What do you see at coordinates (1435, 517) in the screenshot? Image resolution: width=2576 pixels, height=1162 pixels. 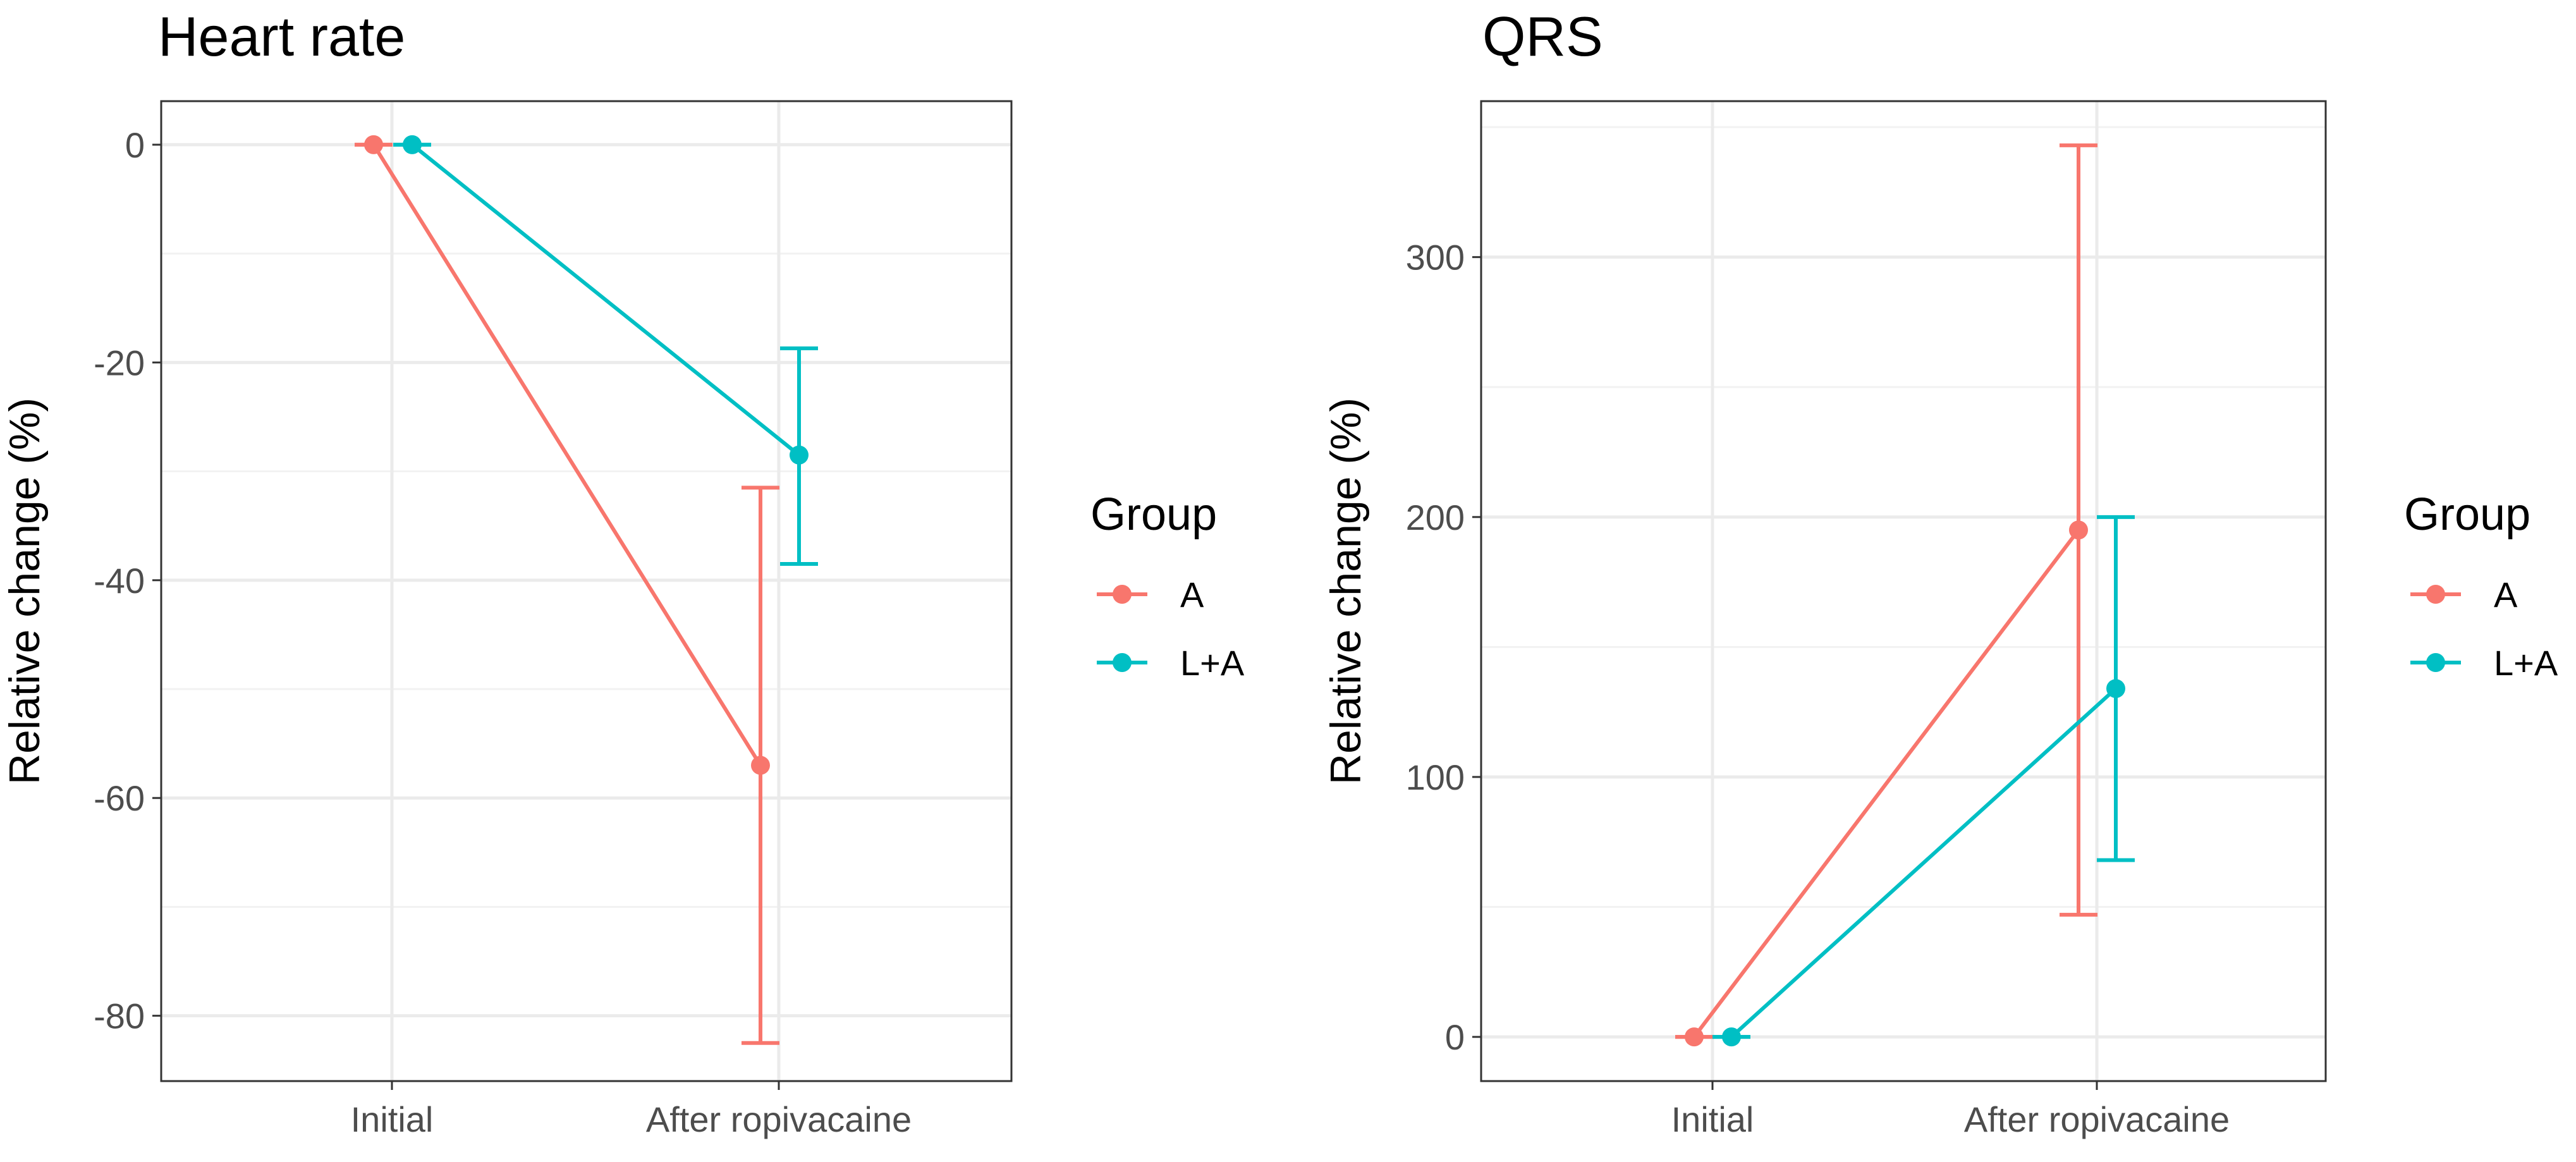 I see `y-tick-label: 200` at bounding box center [1435, 517].